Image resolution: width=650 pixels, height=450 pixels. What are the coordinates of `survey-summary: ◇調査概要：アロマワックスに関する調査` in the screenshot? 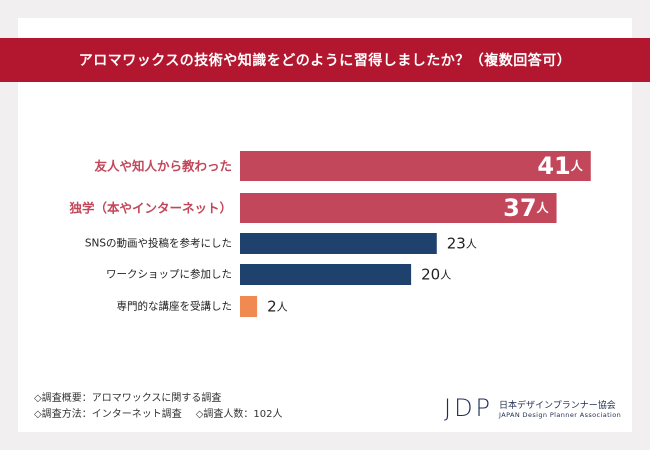 It's located at (128, 398).